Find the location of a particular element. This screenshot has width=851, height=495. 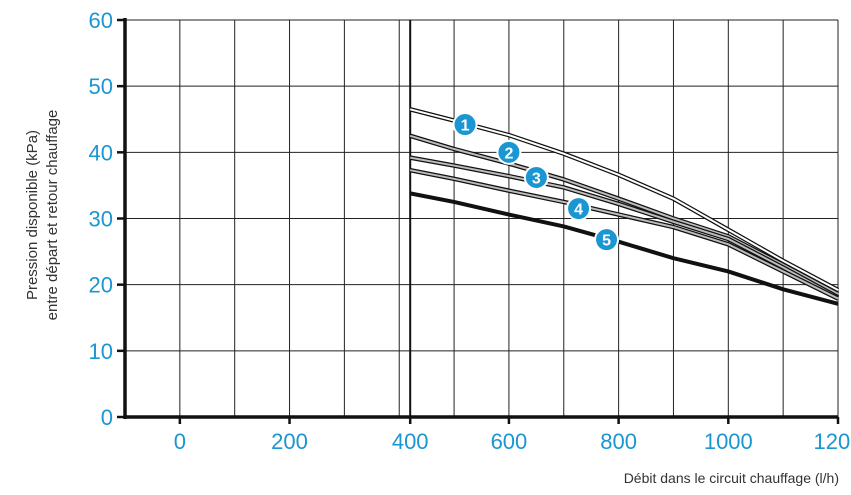

y-axis-label-line2: entre départ et retour chauffage is located at coordinates (52, 215).